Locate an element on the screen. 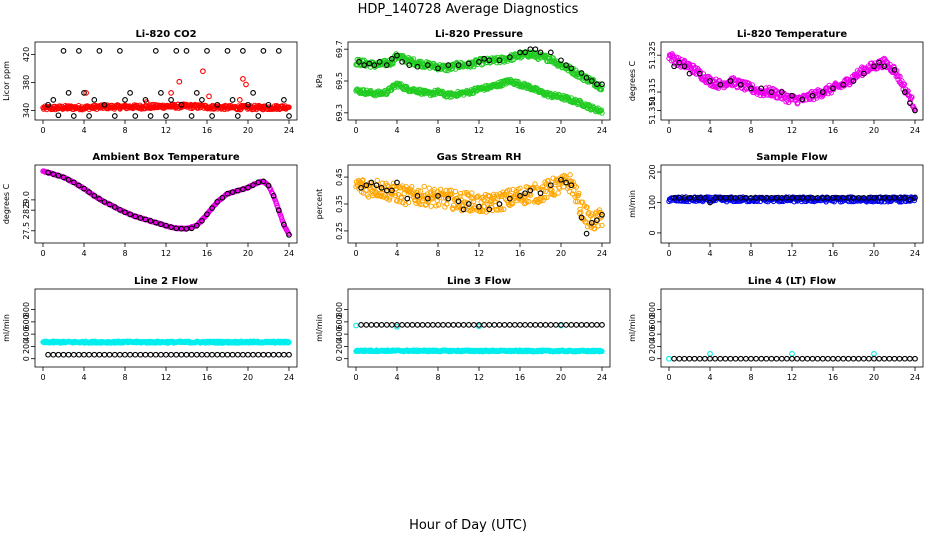 The width and height of the screenshot is (936, 540). y-tick-label: 0 is located at coordinates (652, 232).